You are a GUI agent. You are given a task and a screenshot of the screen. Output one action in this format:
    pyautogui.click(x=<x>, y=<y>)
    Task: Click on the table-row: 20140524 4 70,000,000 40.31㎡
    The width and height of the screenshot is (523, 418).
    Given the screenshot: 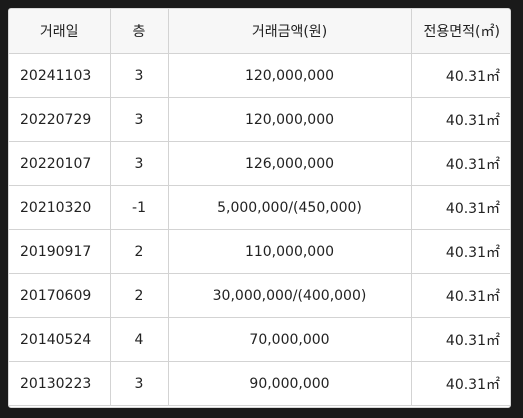 What is the action you would take?
    pyautogui.click(x=259, y=339)
    